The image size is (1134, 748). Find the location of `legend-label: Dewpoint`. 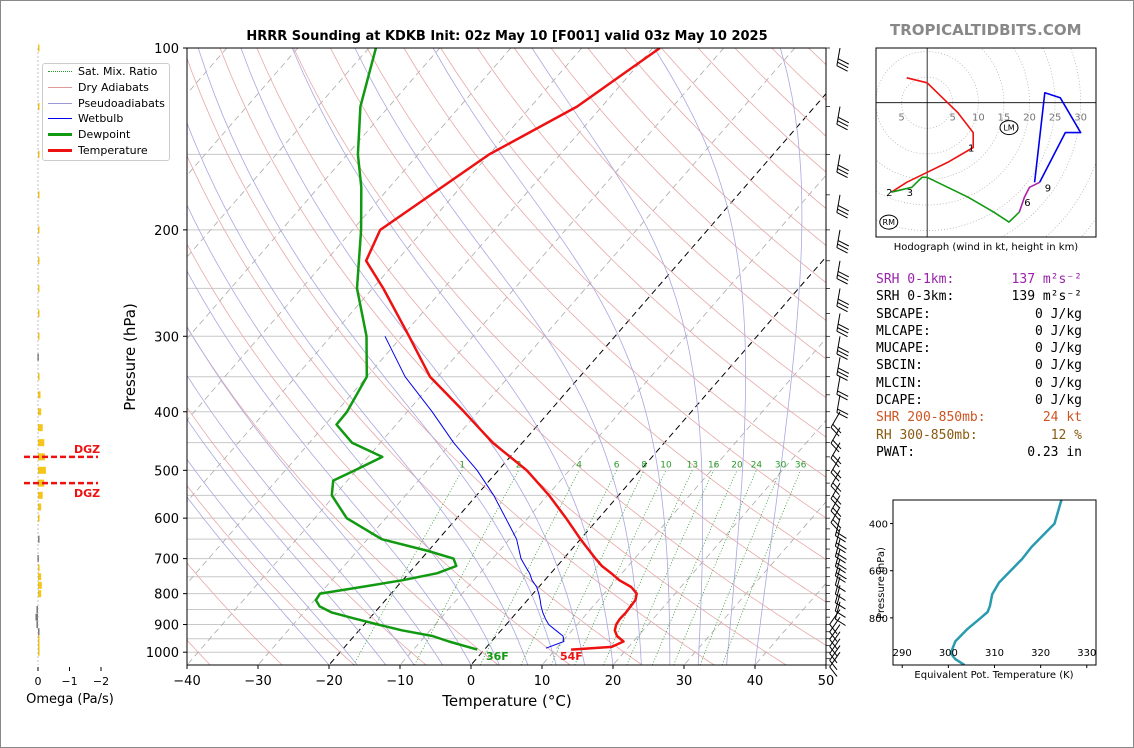

legend-label: Dewpoint is located at coordinates (104, 135).